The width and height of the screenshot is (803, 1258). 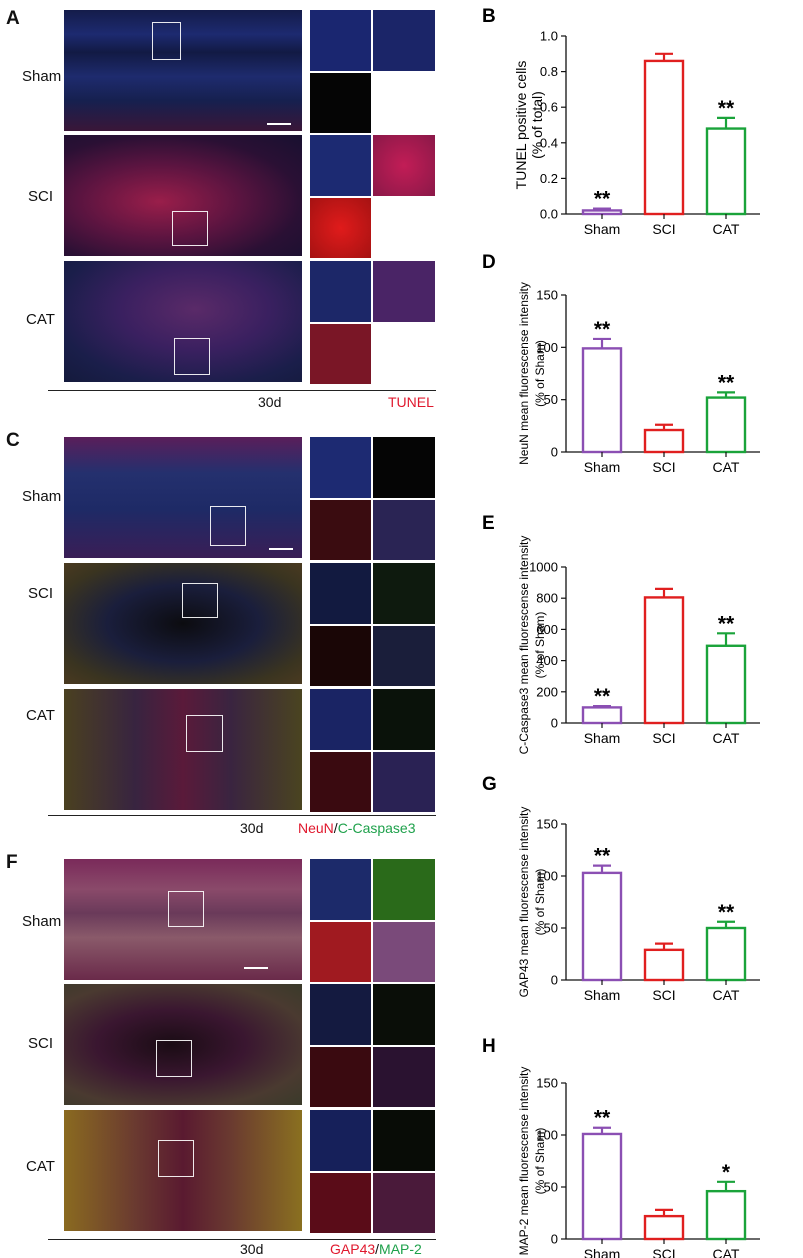 I want to click on inset-neun-cat-caspase, so click(x=404, y=719).